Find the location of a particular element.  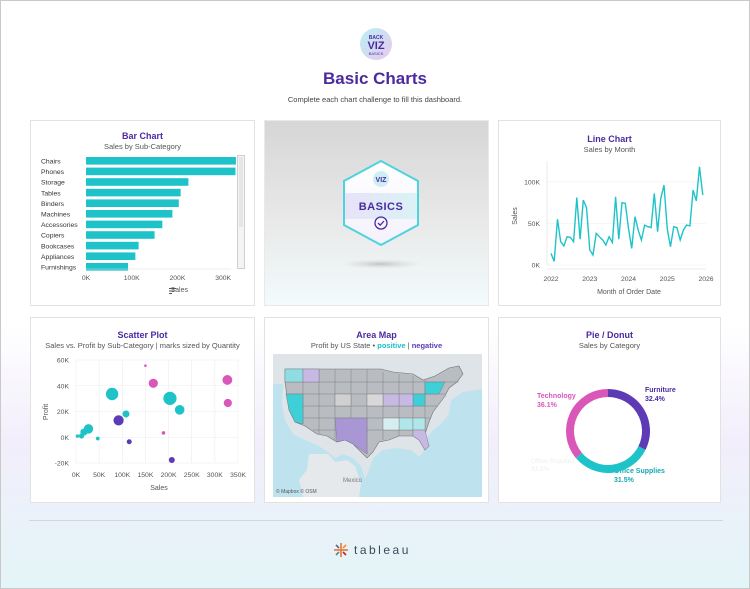

tableau-logo-icon is located at coordinates (341, 550).